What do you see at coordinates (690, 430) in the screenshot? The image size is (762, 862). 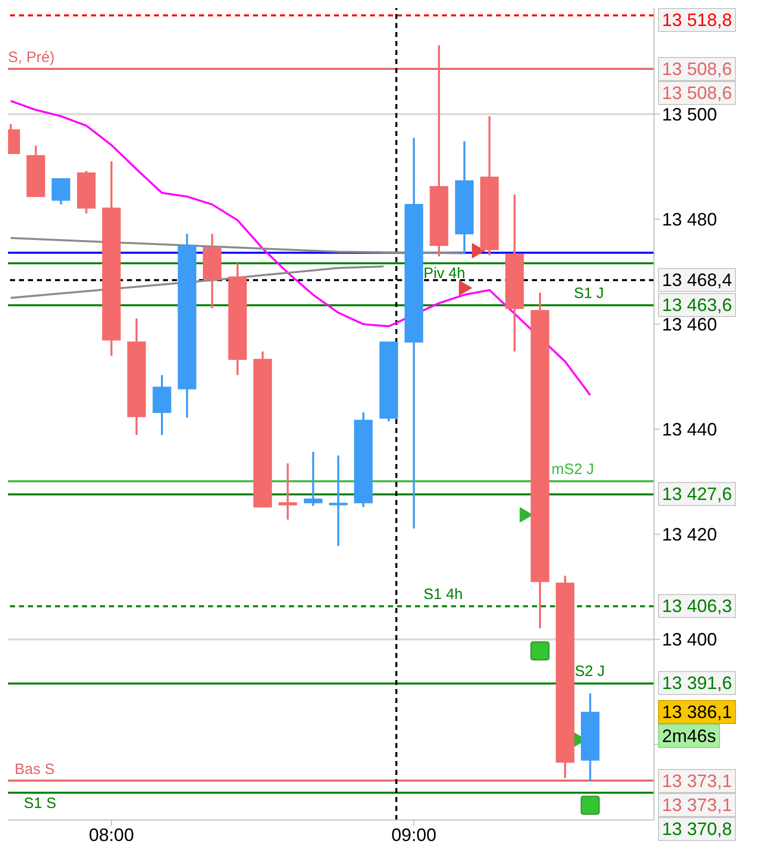 I see `y-tick-label: 13 440` at bounding box center [690, 430].